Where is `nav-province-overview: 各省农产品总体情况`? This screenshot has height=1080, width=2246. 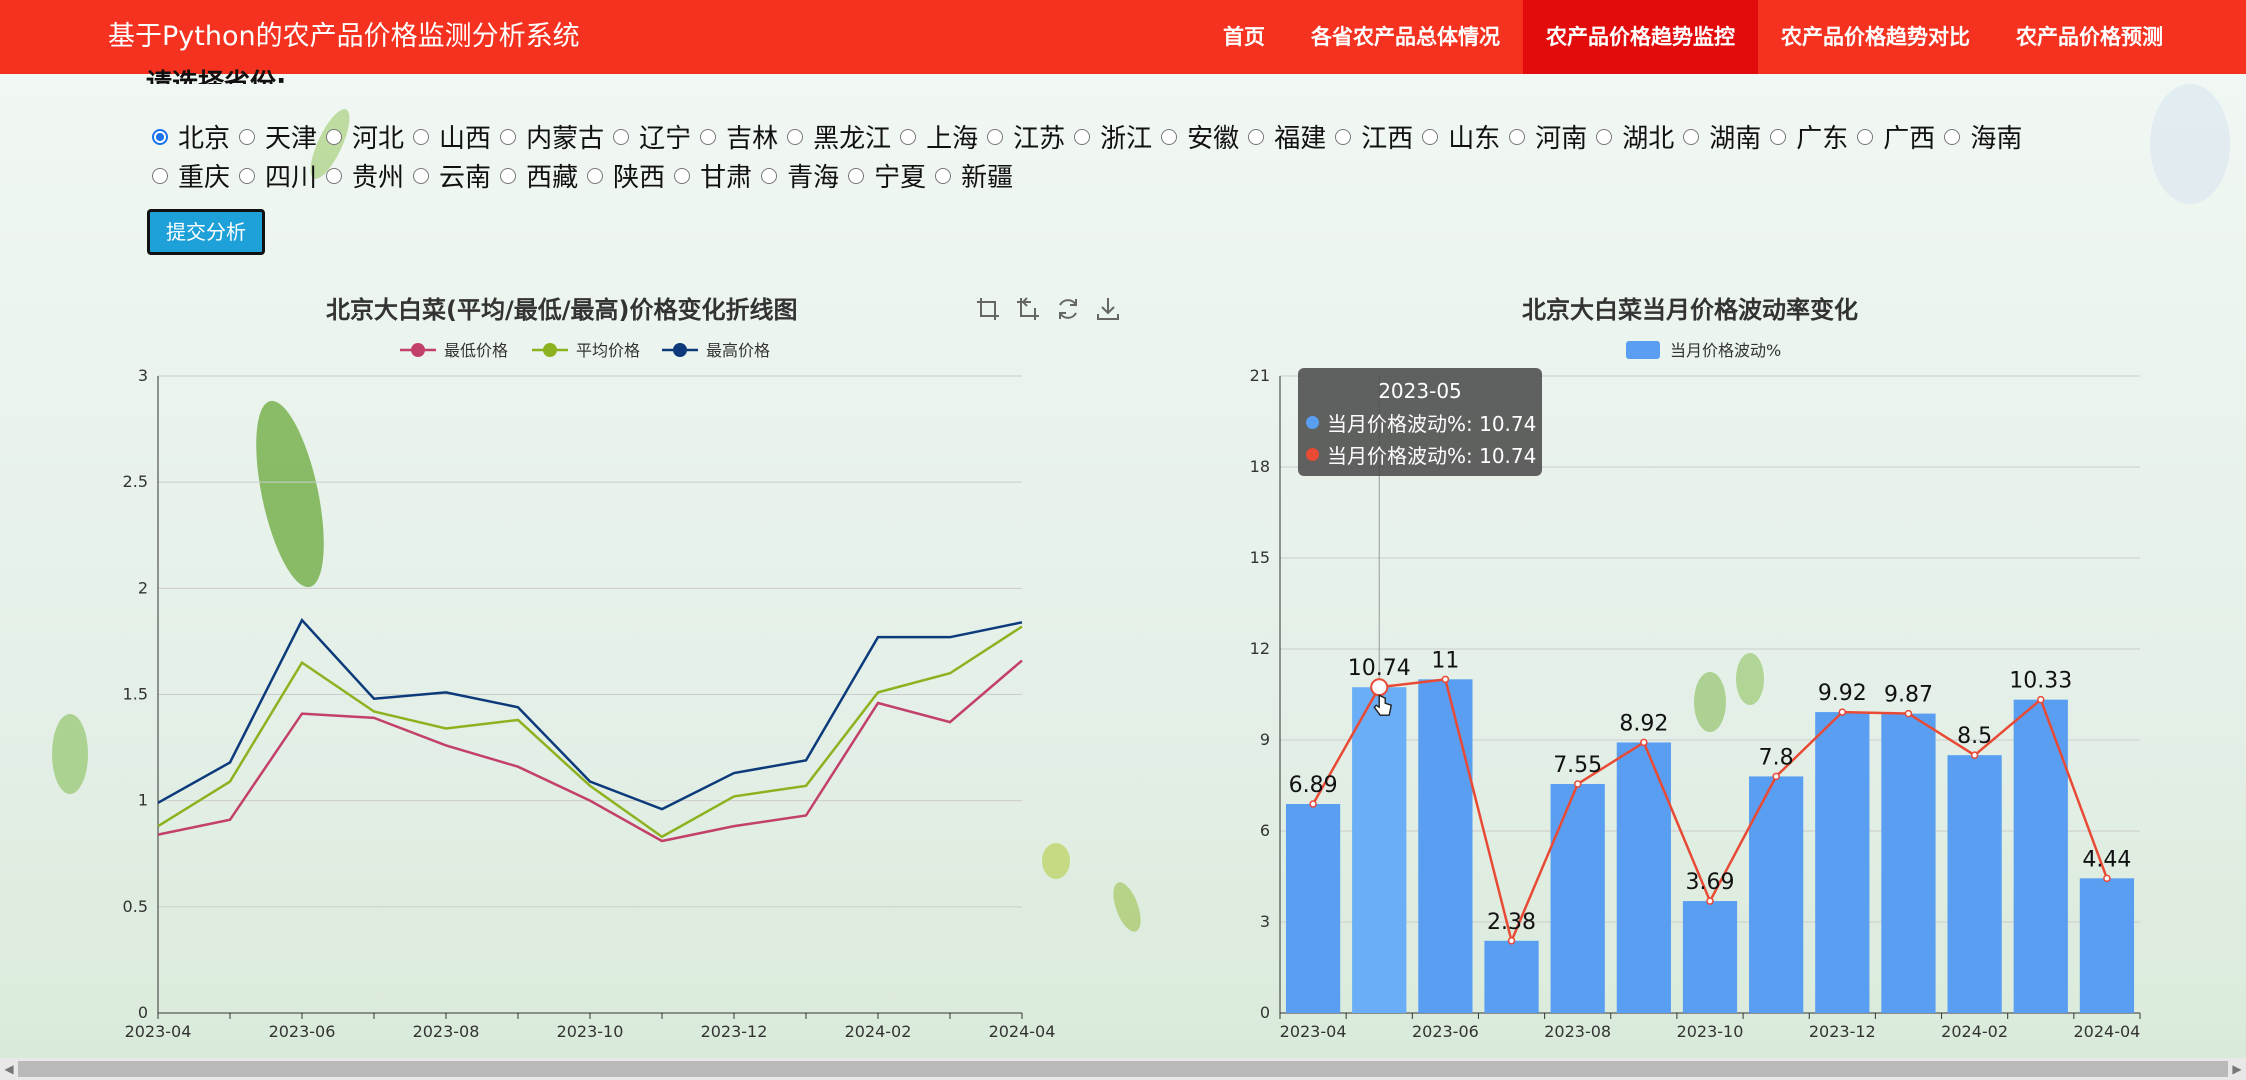 nav-province-overview: 各省农产品总体情况 is located at coordinates (1405, 37).